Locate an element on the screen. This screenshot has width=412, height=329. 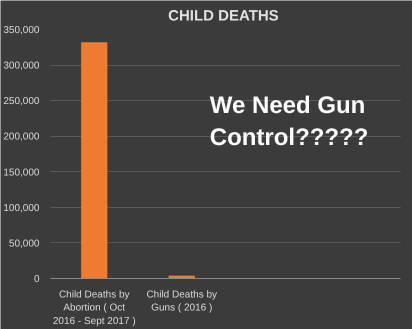
chart-title: CHILD DEATHS is located at coordinates (223, 16).